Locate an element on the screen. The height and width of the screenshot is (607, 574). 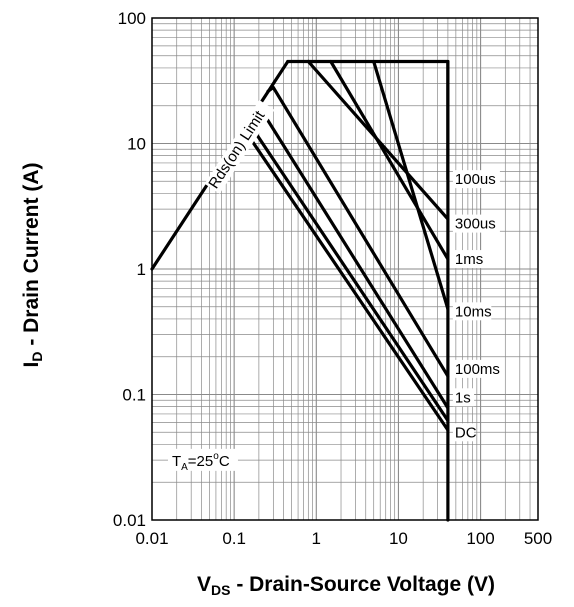
curve-label-300us: 300us is located at coordinates (475, 224).